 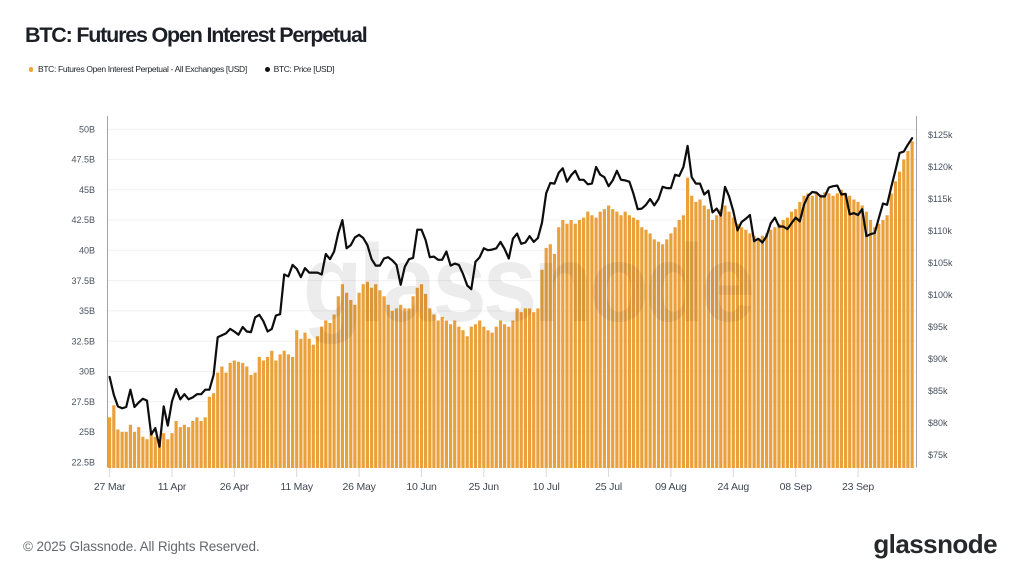 I want to click on svg-text: 22.5B, so click(x=83, y=462).